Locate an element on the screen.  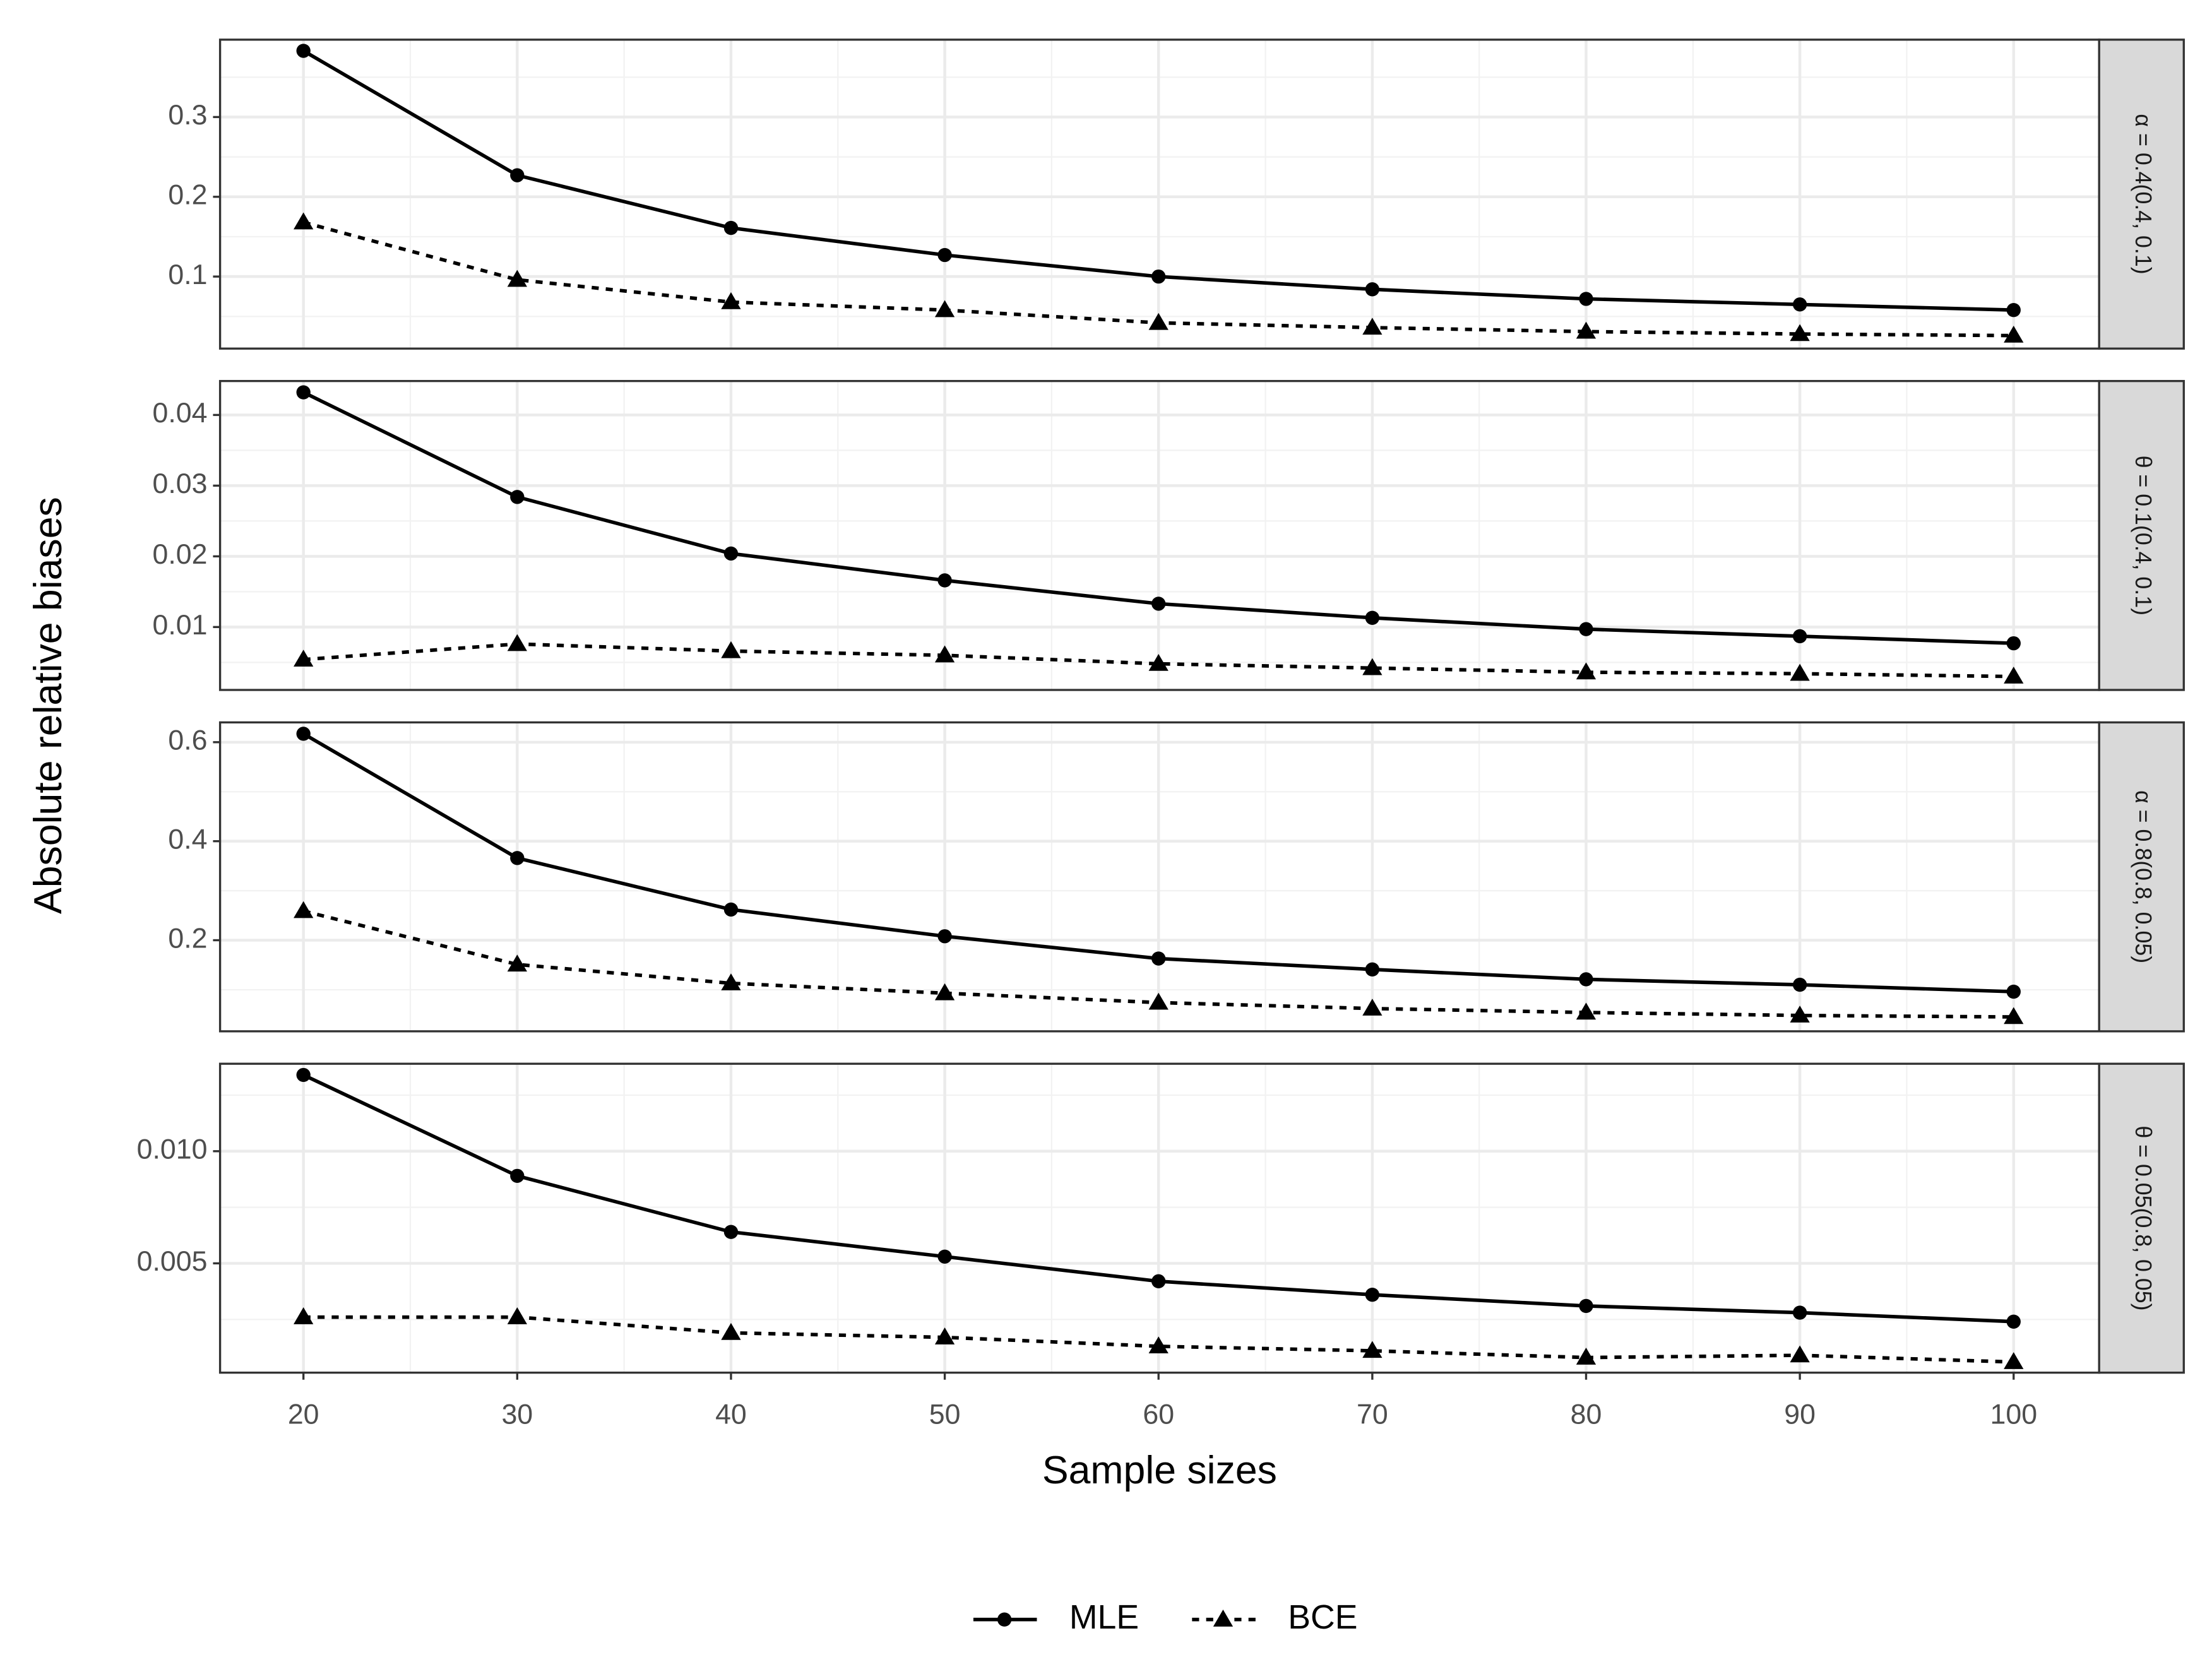
x-tick-label: 70 is located at coordinates (1373, 1414).